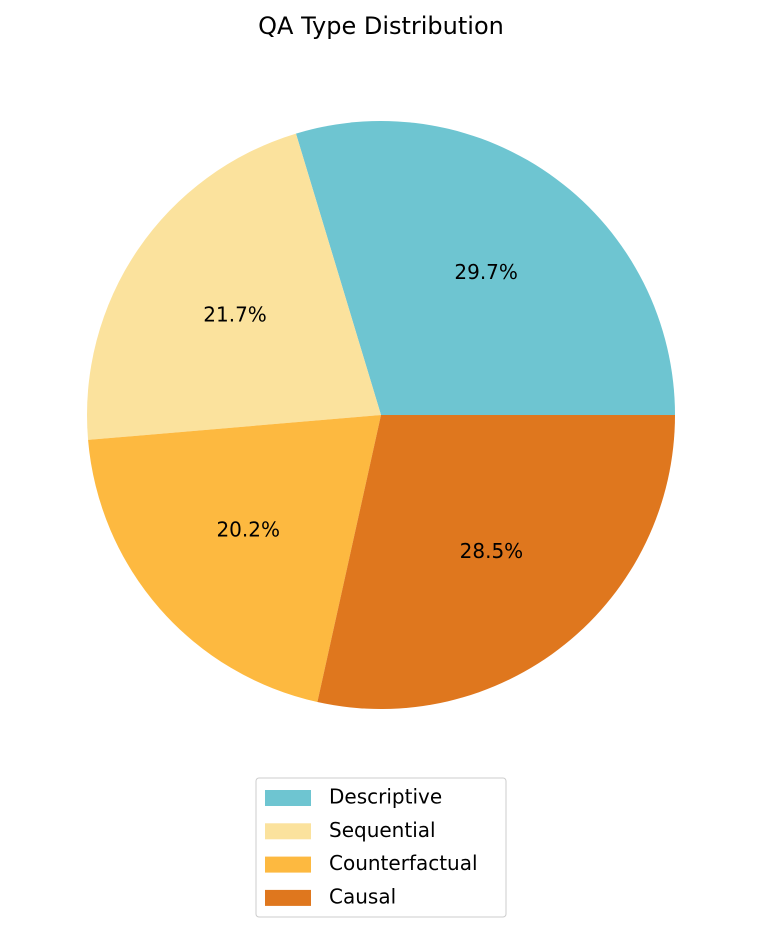 Image resolution: width=762 pixels, height=932 pixels. What do you see at coordinates (492, 551) in the screenshot?
I see `slice-label: 28.5%` at bounding box center [492, 551].